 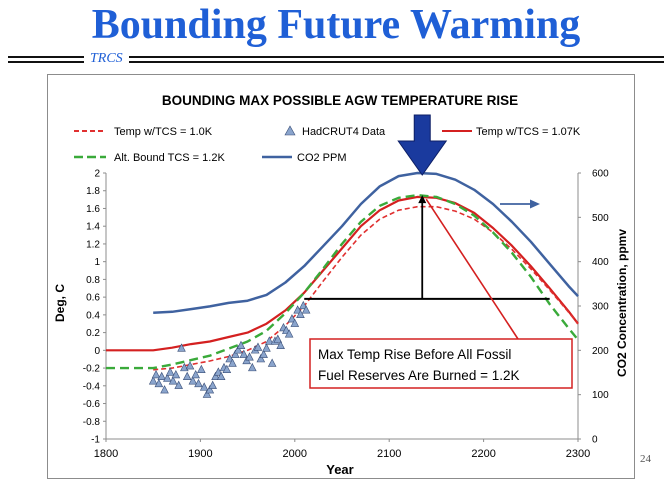 What do you see at coordinates (322, 158) in the screenshot?
I see `legend-label-co2: CO2 PPM` at bounding box center [322, 158].